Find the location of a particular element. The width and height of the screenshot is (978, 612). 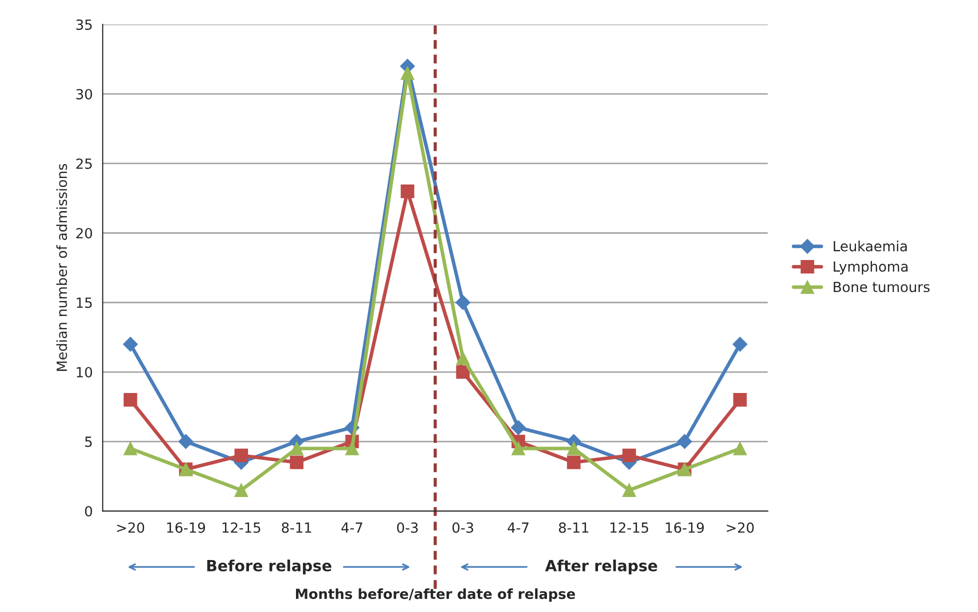

text: After relapse is located at coordinates (601, 567).